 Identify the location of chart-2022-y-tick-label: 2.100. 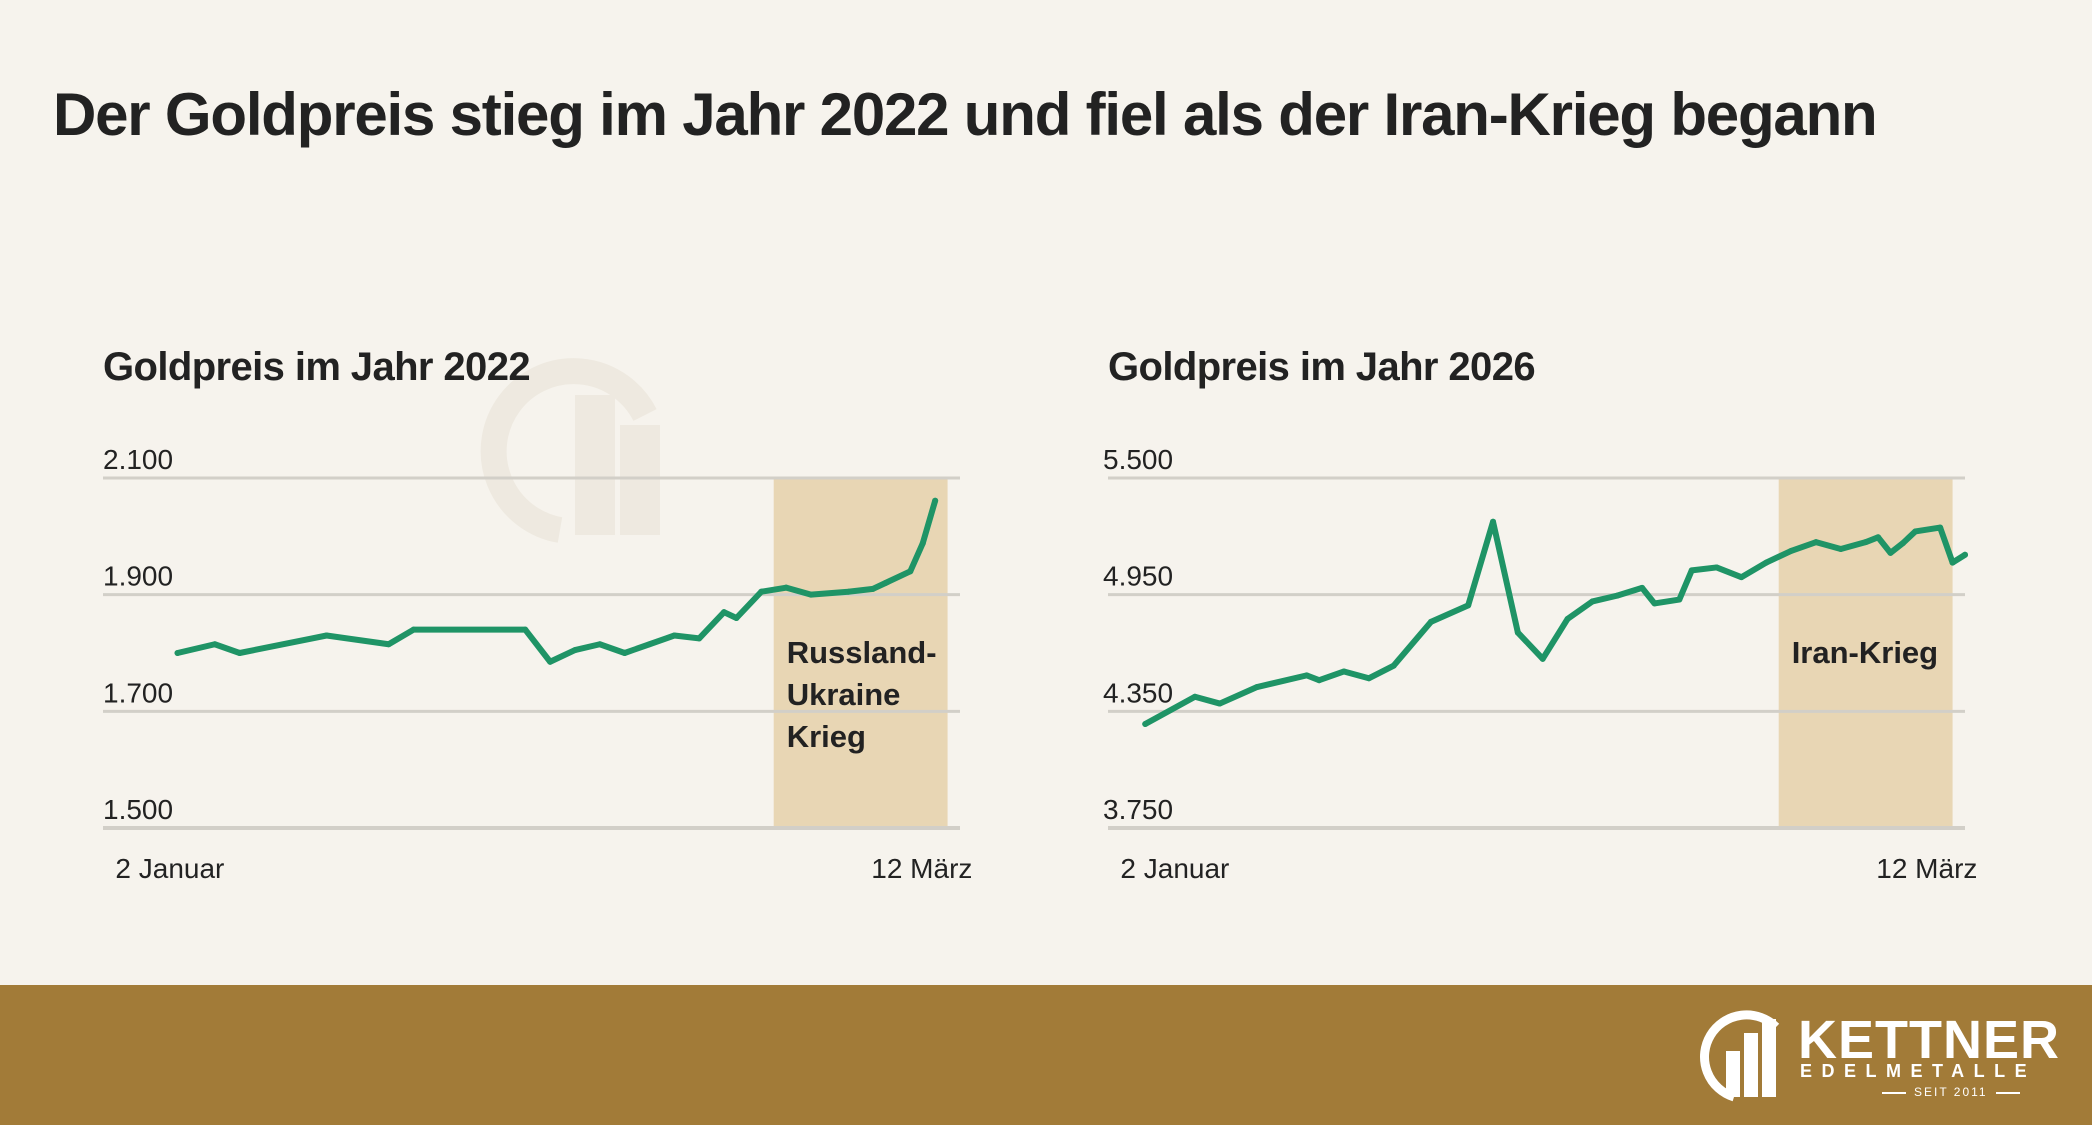
(138, 459).